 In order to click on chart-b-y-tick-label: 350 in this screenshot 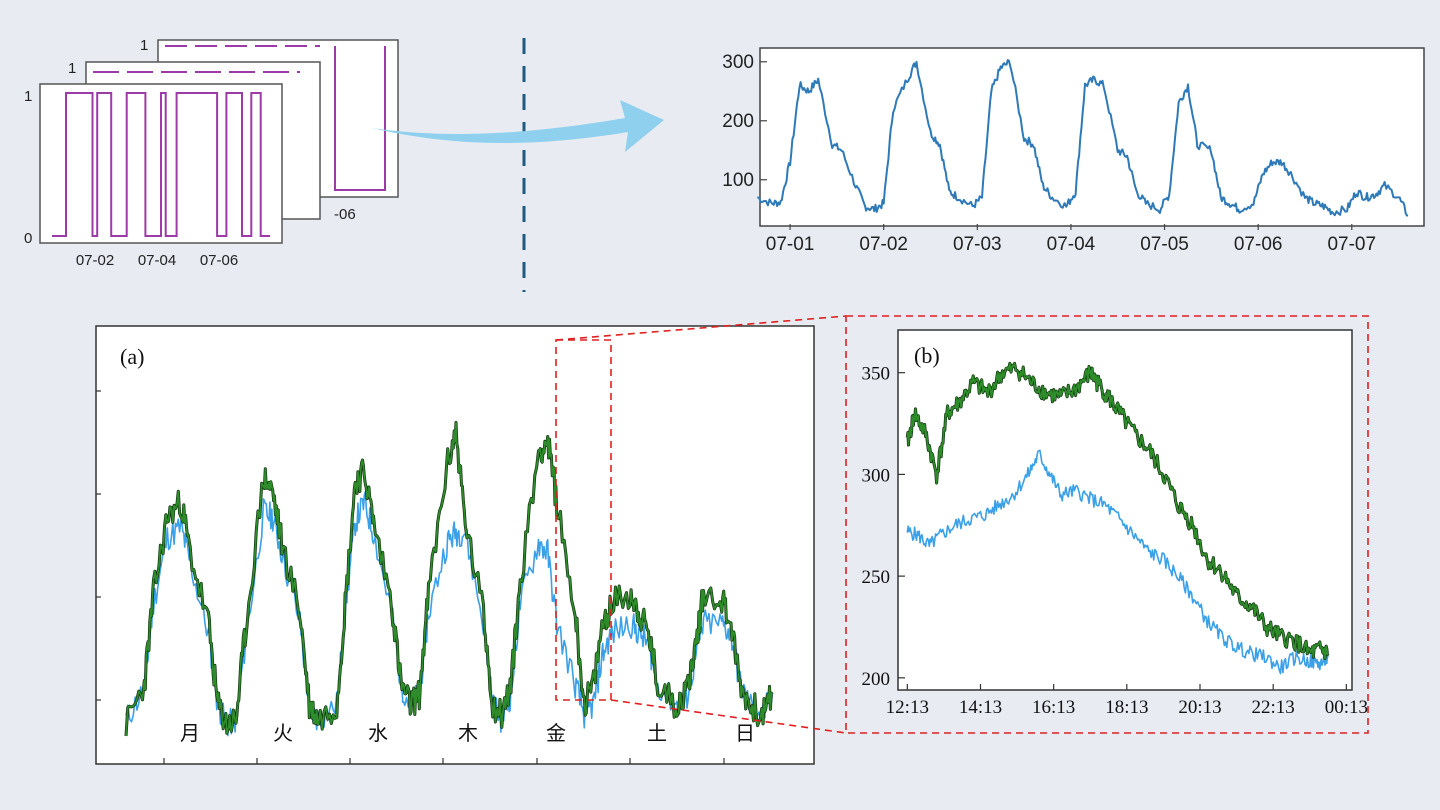, I will do `click(876, 374)`.